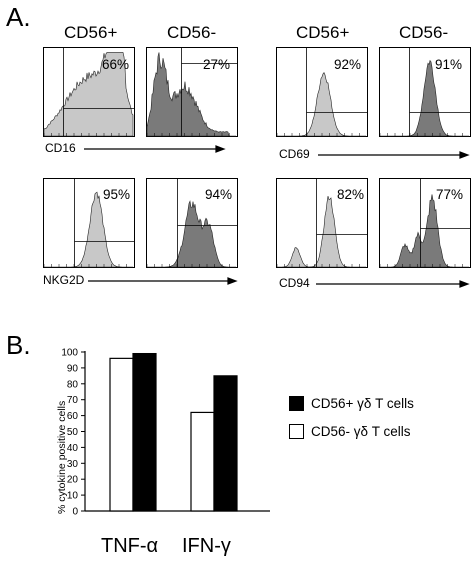  What do you see at coordinates (232, 281) in the screenshot?
I see `nkg2d-arrow-head` at bounding box center [232, 281].